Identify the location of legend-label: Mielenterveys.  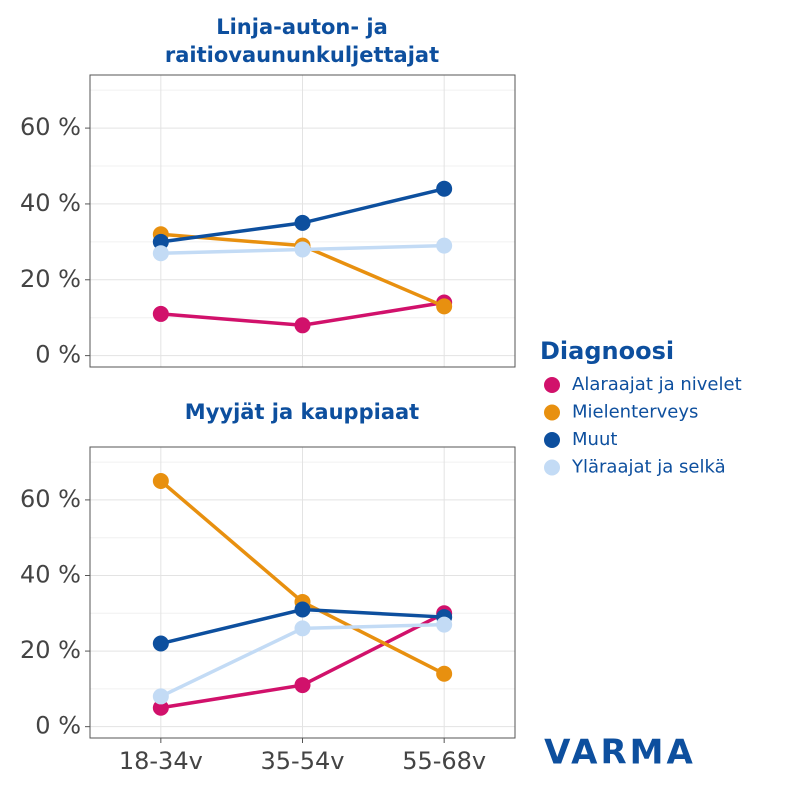
(635, 412).